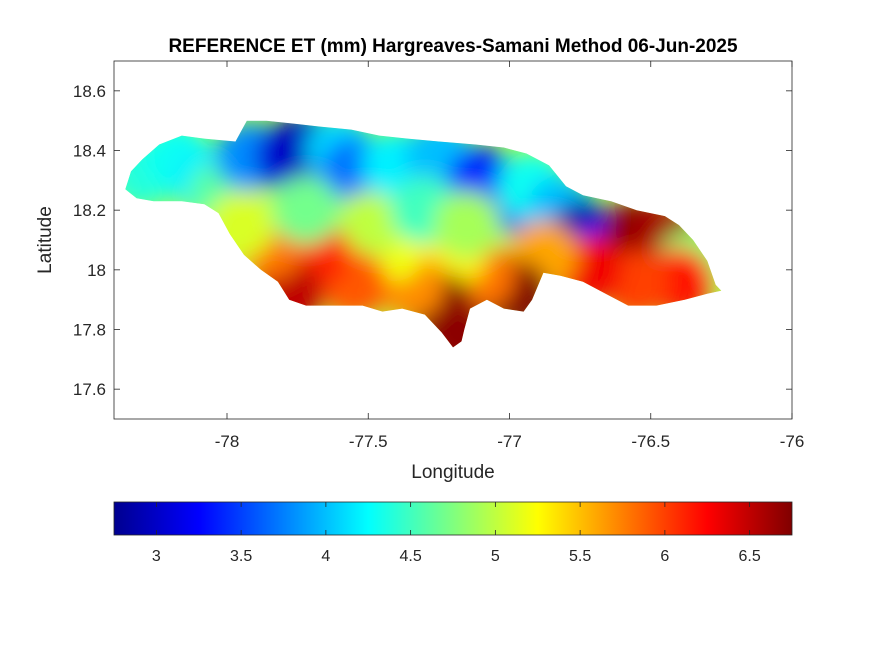 The height and width of the screenshot is (656, 875). I want to click on colorbar-tick-label: 4, so click(325, 556).